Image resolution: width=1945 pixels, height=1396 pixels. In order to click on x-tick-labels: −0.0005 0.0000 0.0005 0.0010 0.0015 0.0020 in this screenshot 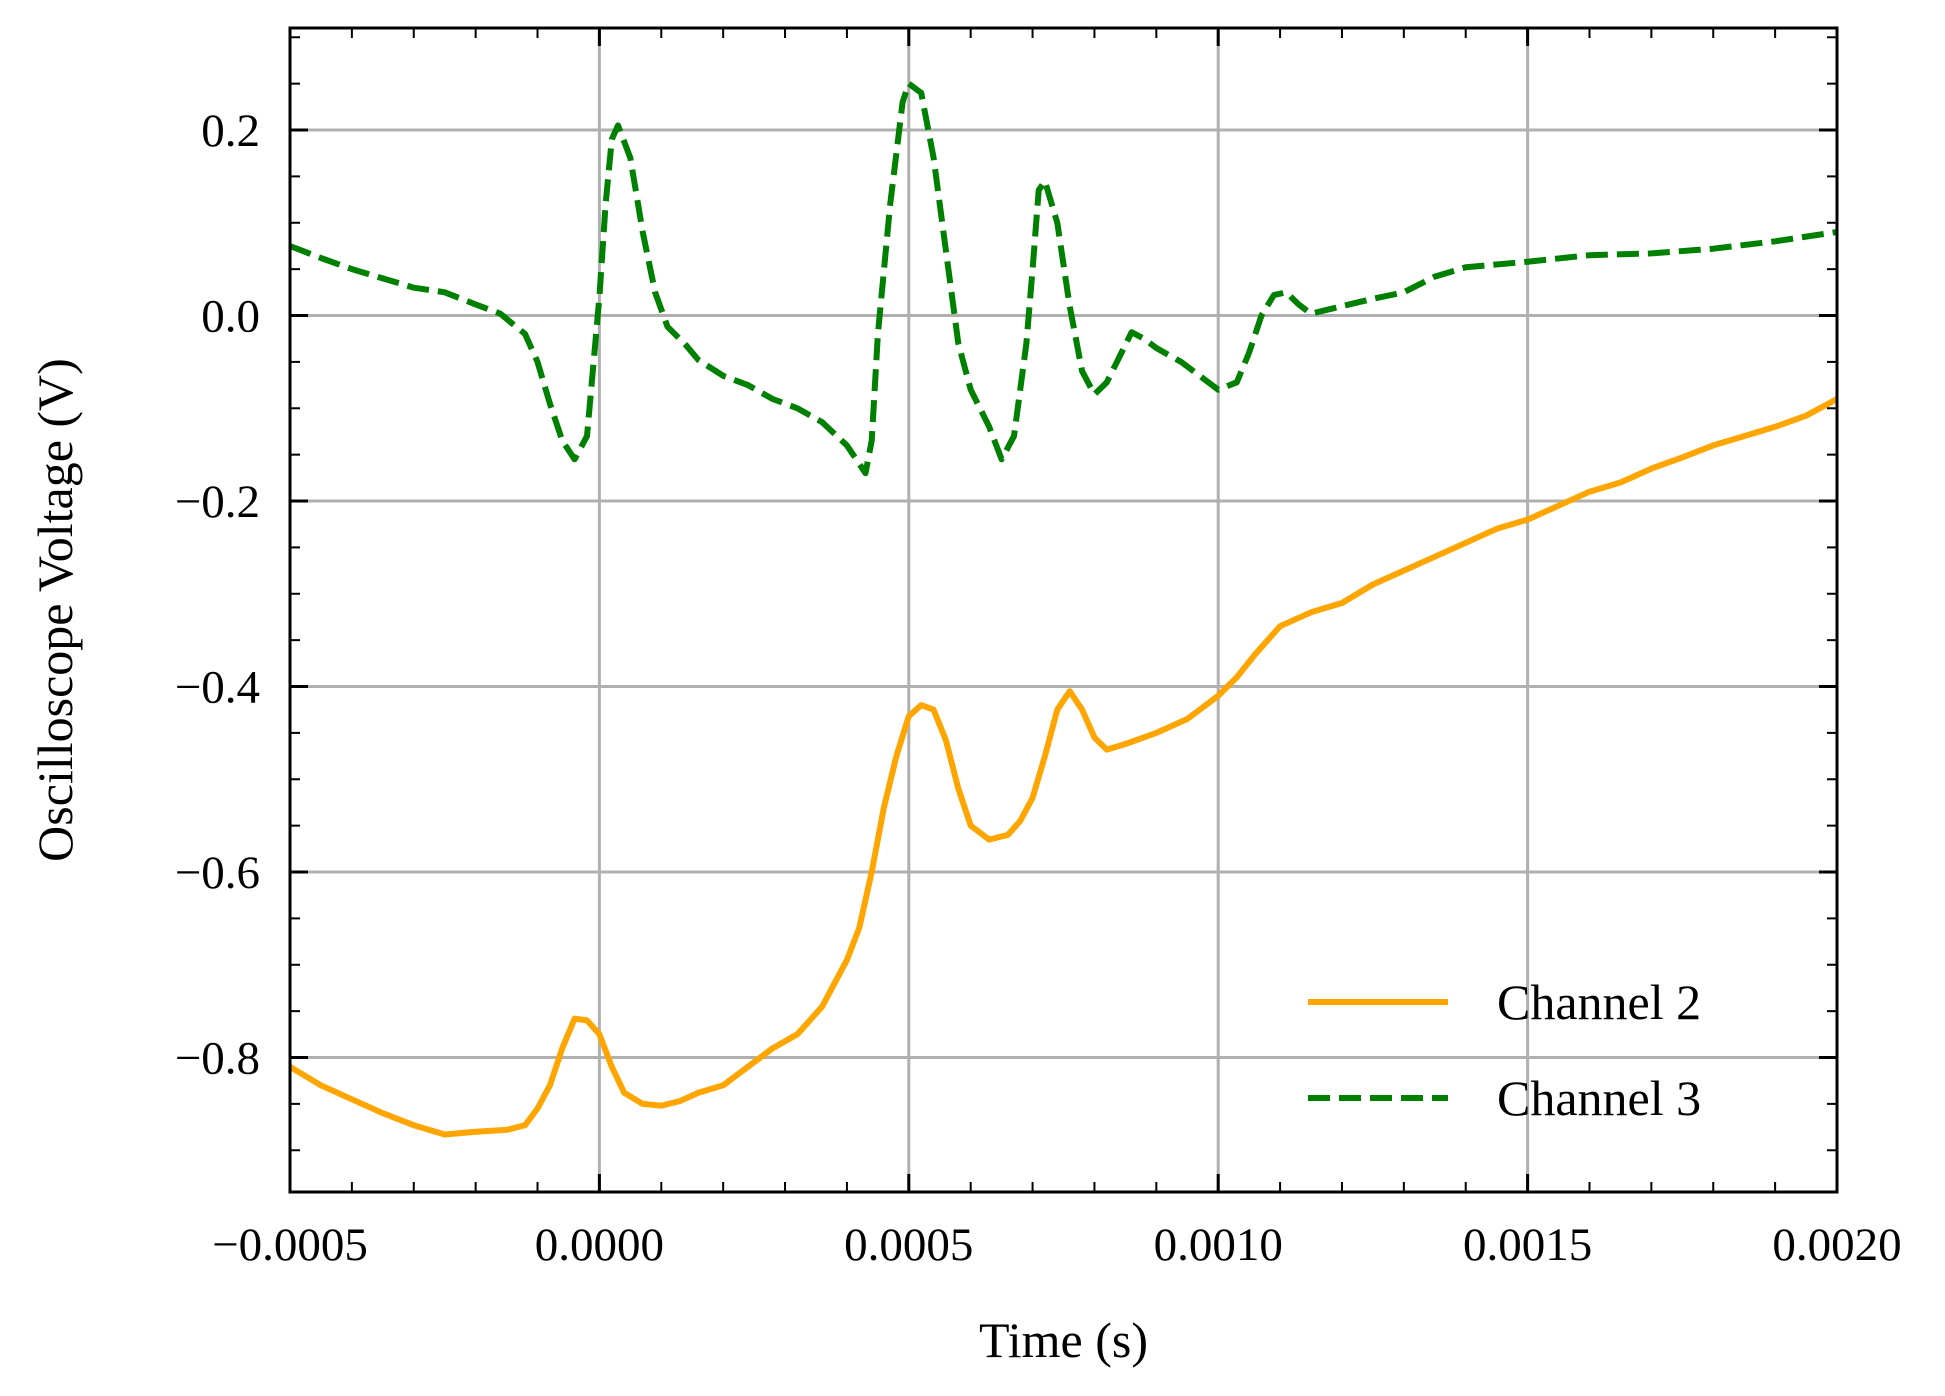, I will do `click(1057, 1245)`.